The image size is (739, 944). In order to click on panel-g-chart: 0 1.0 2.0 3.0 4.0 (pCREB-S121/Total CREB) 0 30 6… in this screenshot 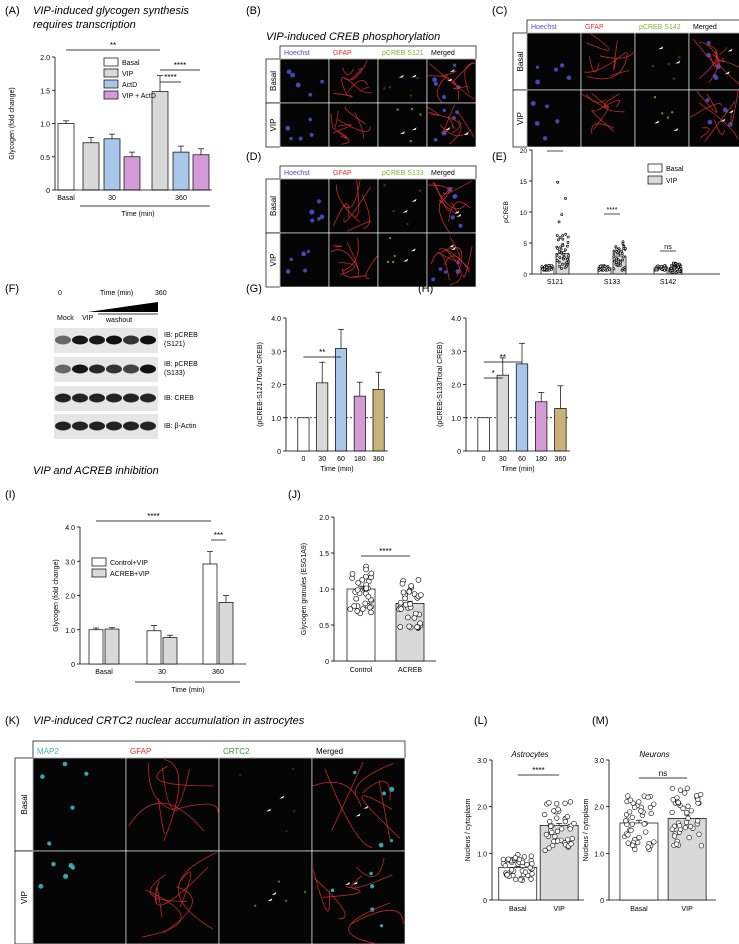, I will do `click(322, 394)`.